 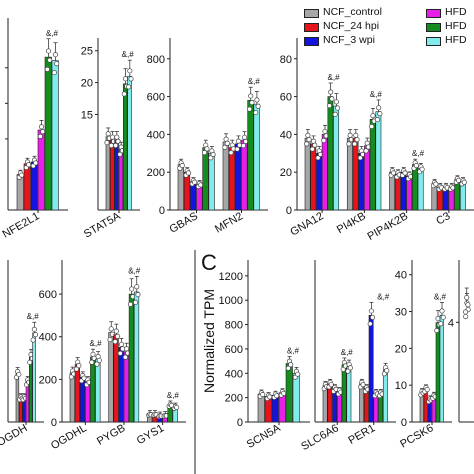 What do you see at coordinates (289, 393) in the screenshot?
I see `bar-scn5a-s5` at bounding box center [289, 393].